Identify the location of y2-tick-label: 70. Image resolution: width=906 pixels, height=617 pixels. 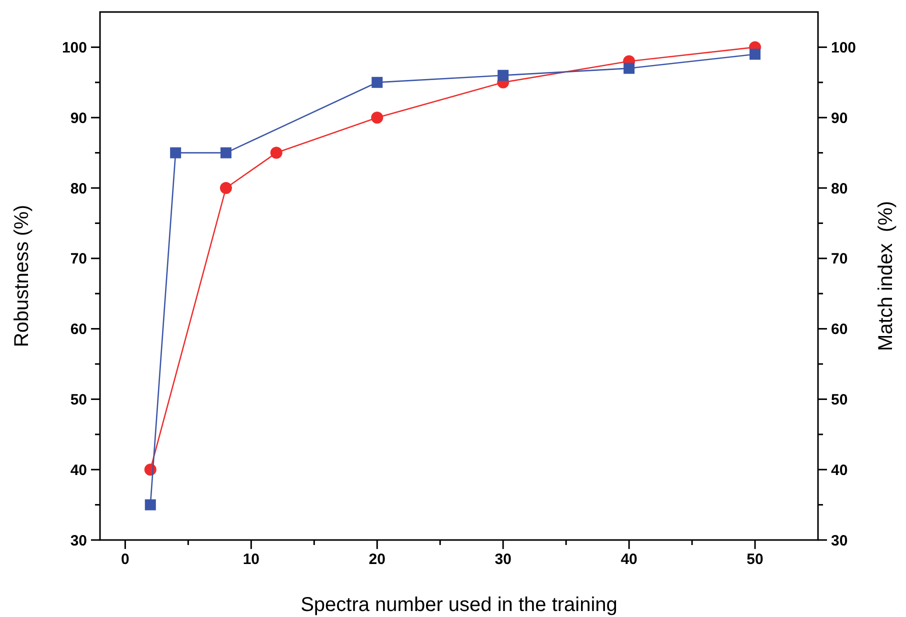
(839, 259).